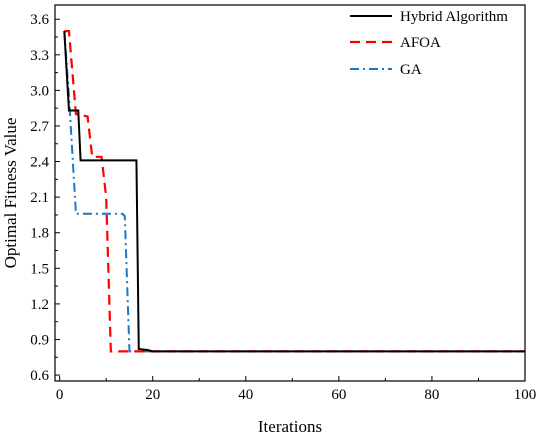 This screenshot has width=550, height=440. I want to click on legend-label-ga: GA, so click(411, 70).